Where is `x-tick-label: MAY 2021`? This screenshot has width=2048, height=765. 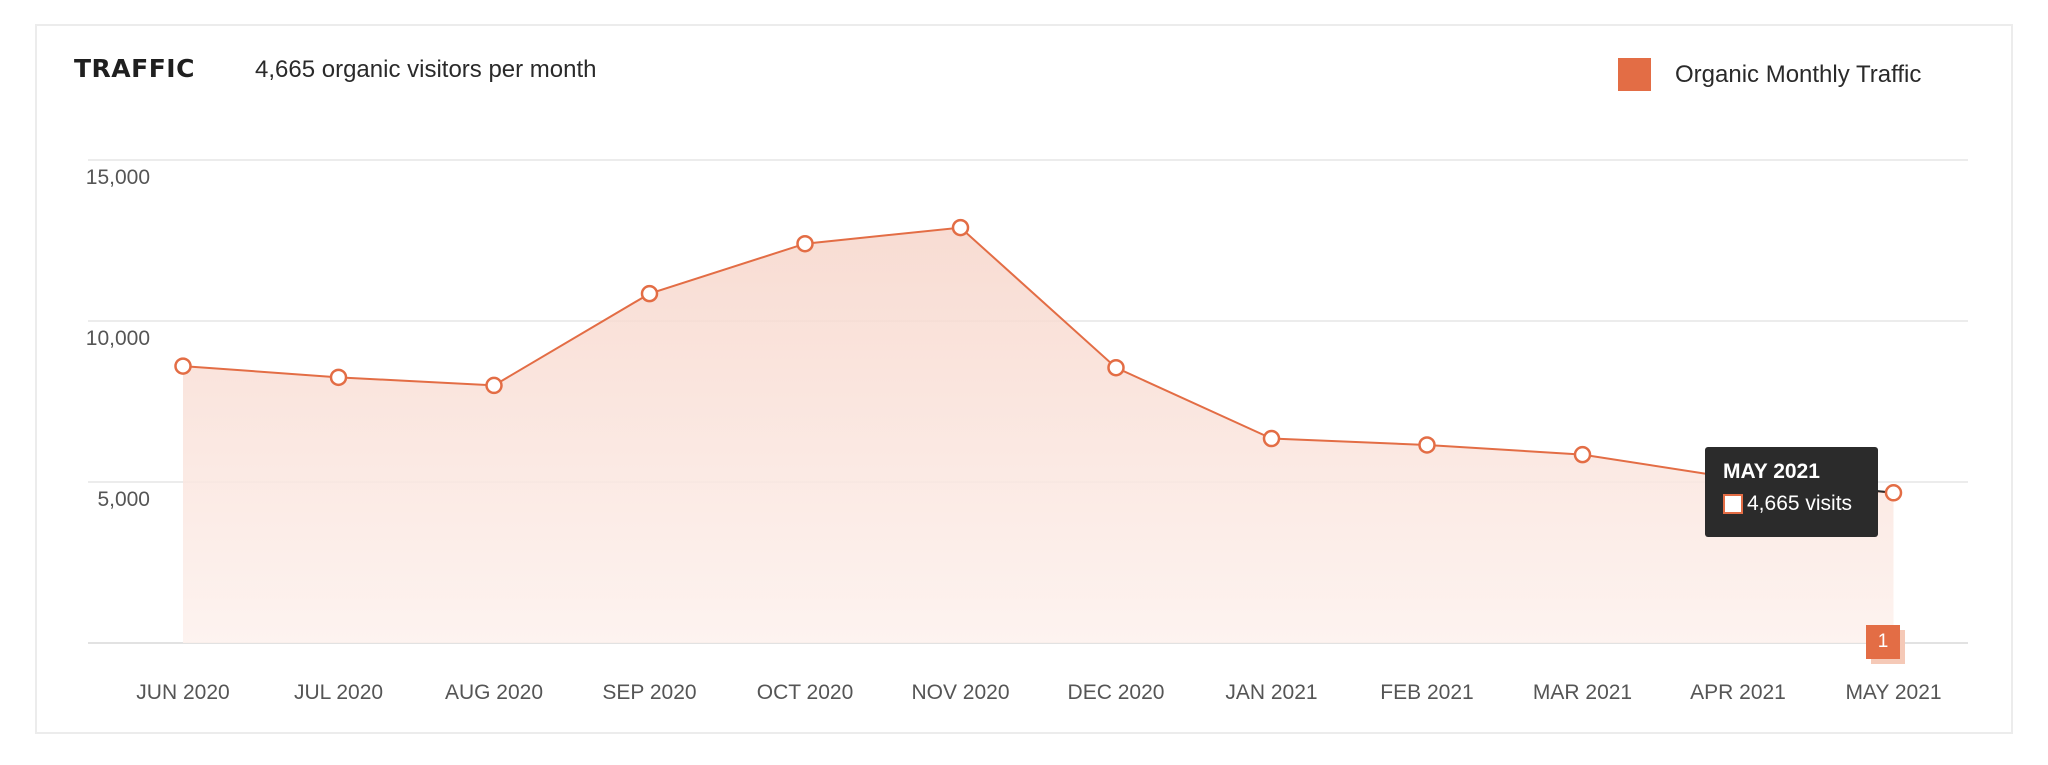 x-tick-label: MAY 2021 is located at coordinates (1893, 692).